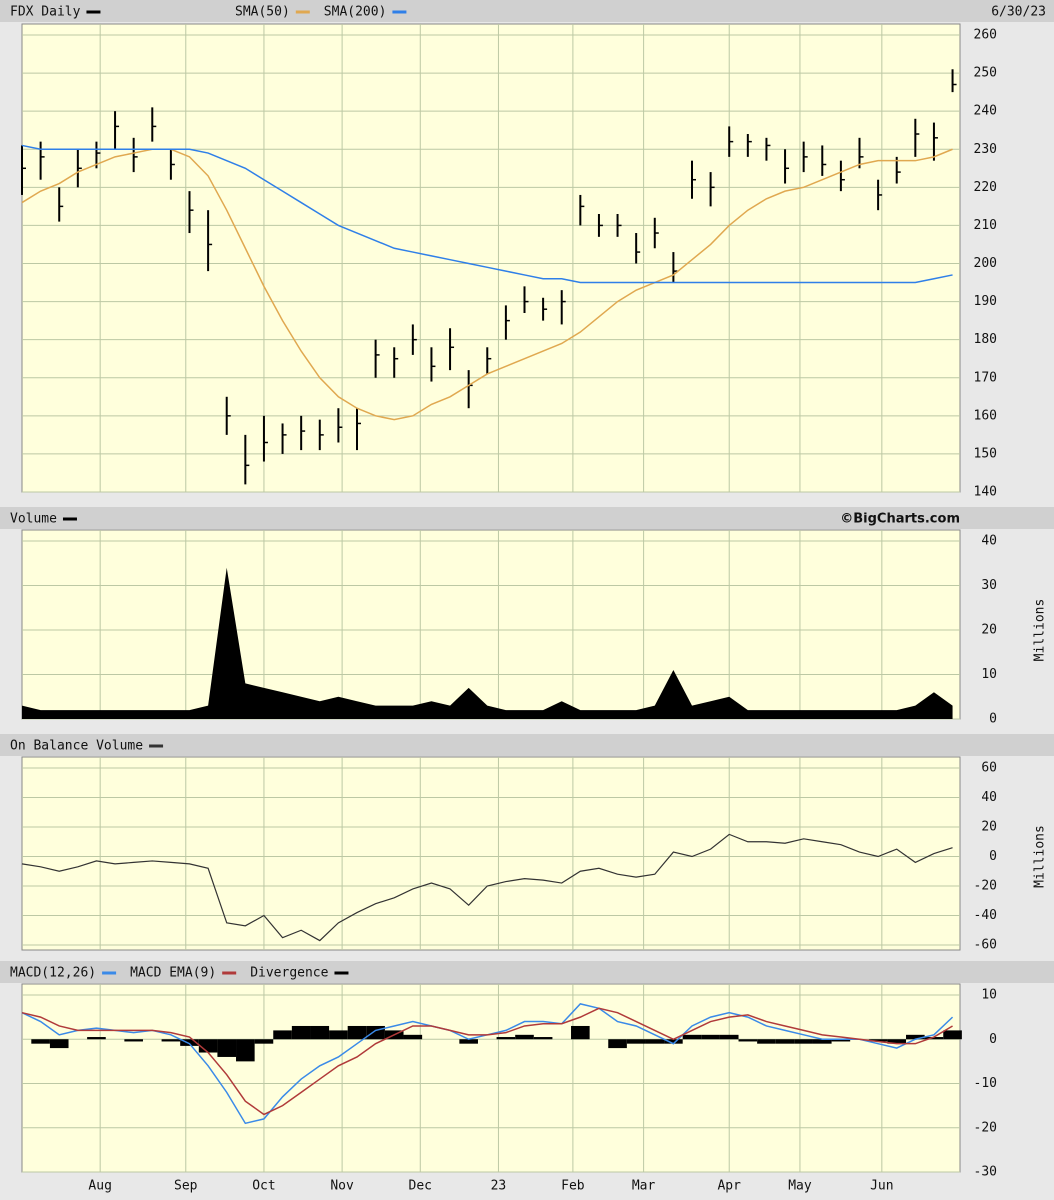 This screenshot has height=1200, width=1054. I want to click on y-tick-label: 230, so click(985, 149).